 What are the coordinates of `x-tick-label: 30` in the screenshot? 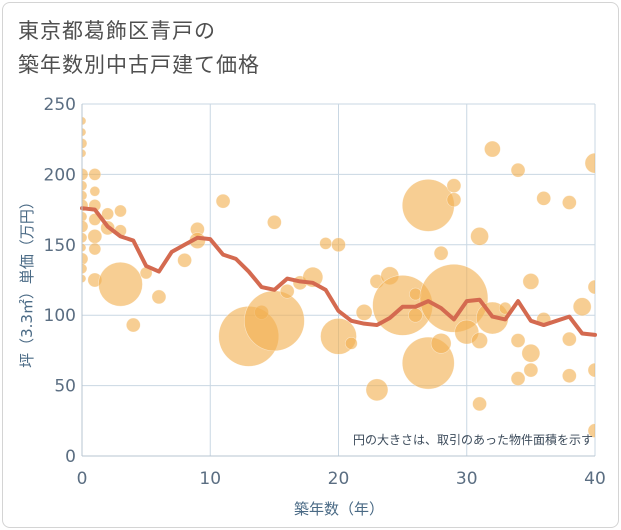 It's located at (467, 479).